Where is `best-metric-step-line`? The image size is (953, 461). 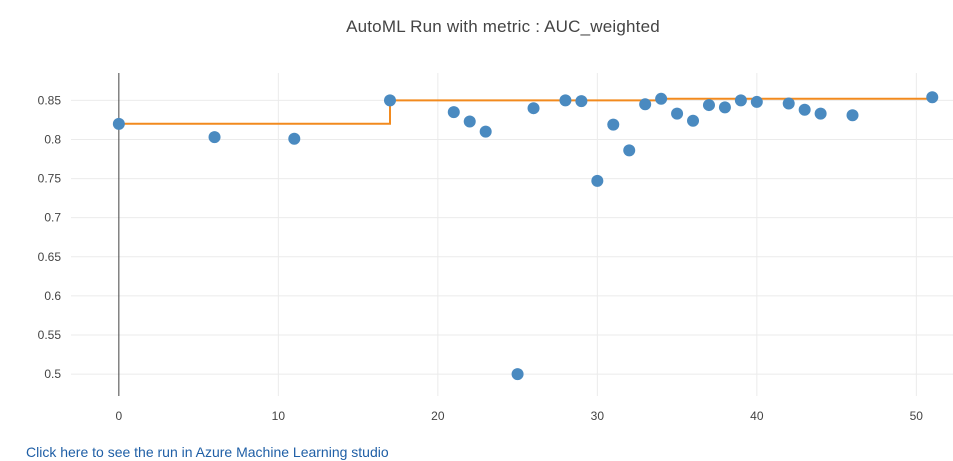 best-metric-step-line is located at coordinates (525, 111).